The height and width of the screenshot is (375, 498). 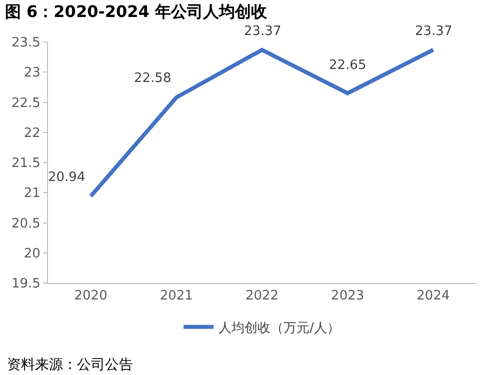 I want to click on data-label: 20.94, so click(x=67, y=177).